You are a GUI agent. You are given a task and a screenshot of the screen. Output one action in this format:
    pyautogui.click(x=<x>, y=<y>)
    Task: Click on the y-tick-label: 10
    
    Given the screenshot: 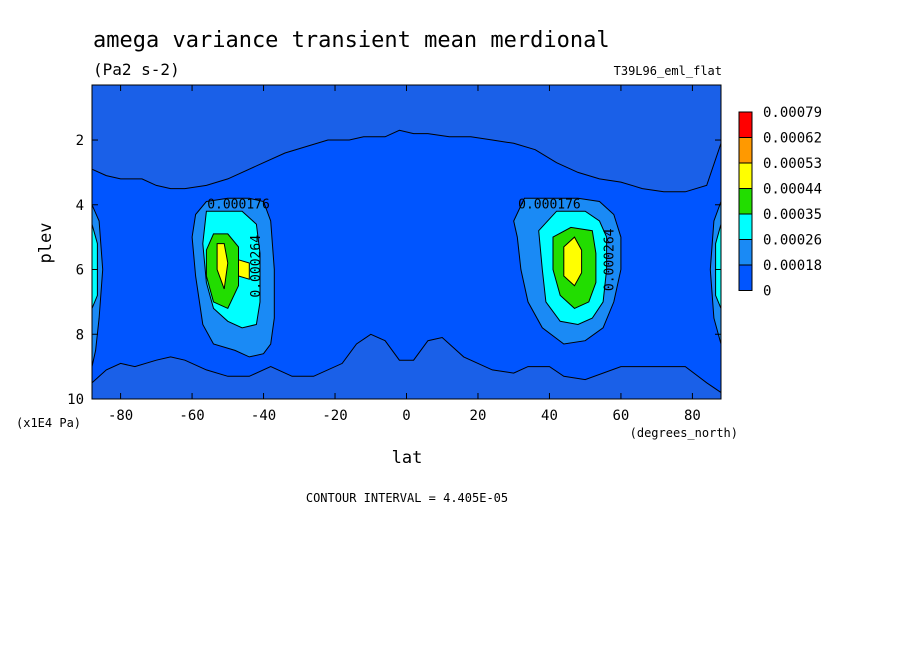 What is the action you would take?
    pyautogui.click(x=75, y=400)
    